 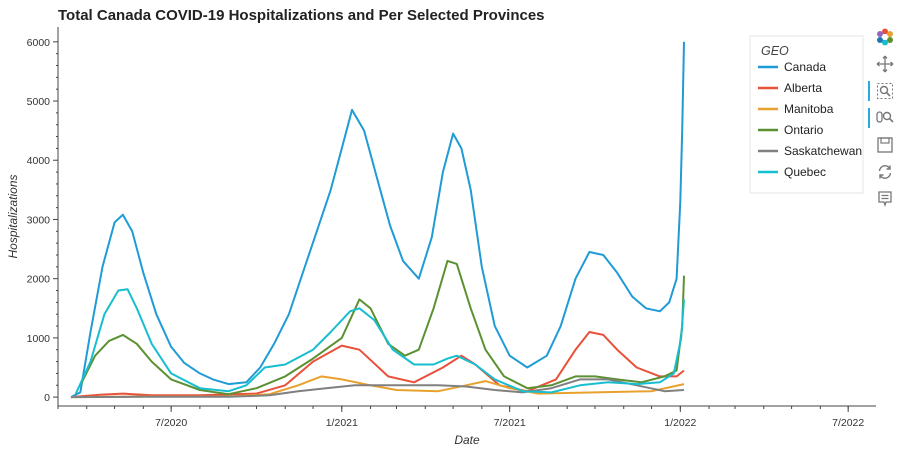 I want to click on x-tick-label: 7/2021, so click(x=510, y=423).